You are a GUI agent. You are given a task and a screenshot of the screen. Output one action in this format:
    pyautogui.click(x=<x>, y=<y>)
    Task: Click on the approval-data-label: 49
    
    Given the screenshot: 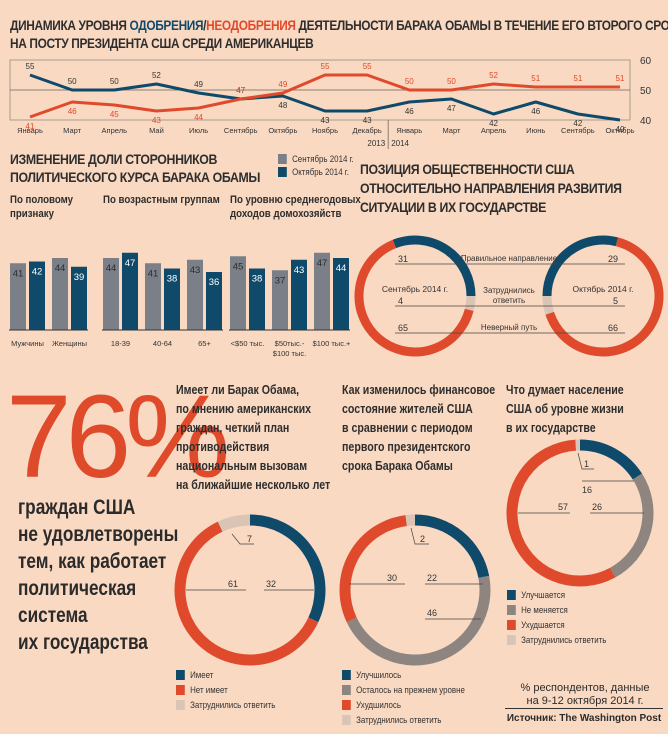 What is the action you would take?
    pyautogui.click(x=198, y=84)
    